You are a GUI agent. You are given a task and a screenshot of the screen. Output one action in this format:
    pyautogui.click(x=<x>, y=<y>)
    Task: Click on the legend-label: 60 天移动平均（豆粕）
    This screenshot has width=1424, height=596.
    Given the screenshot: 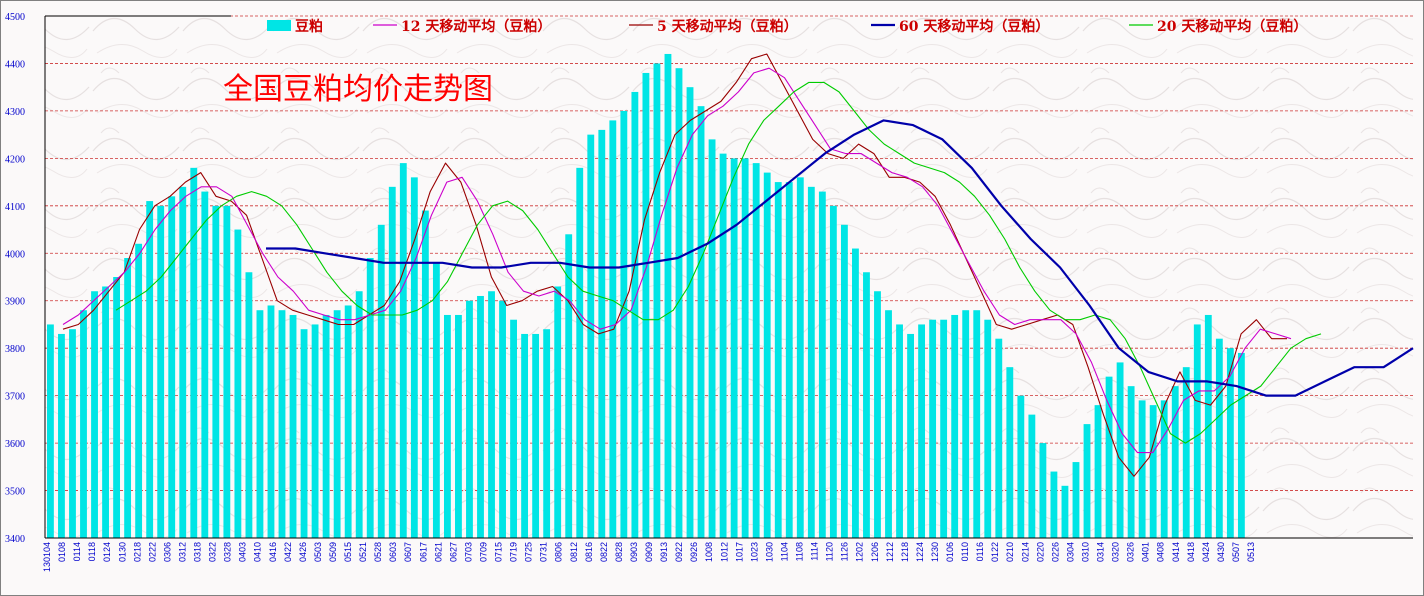 What is the action you would take?
    pyautogui.click(x=974, y=26)
    